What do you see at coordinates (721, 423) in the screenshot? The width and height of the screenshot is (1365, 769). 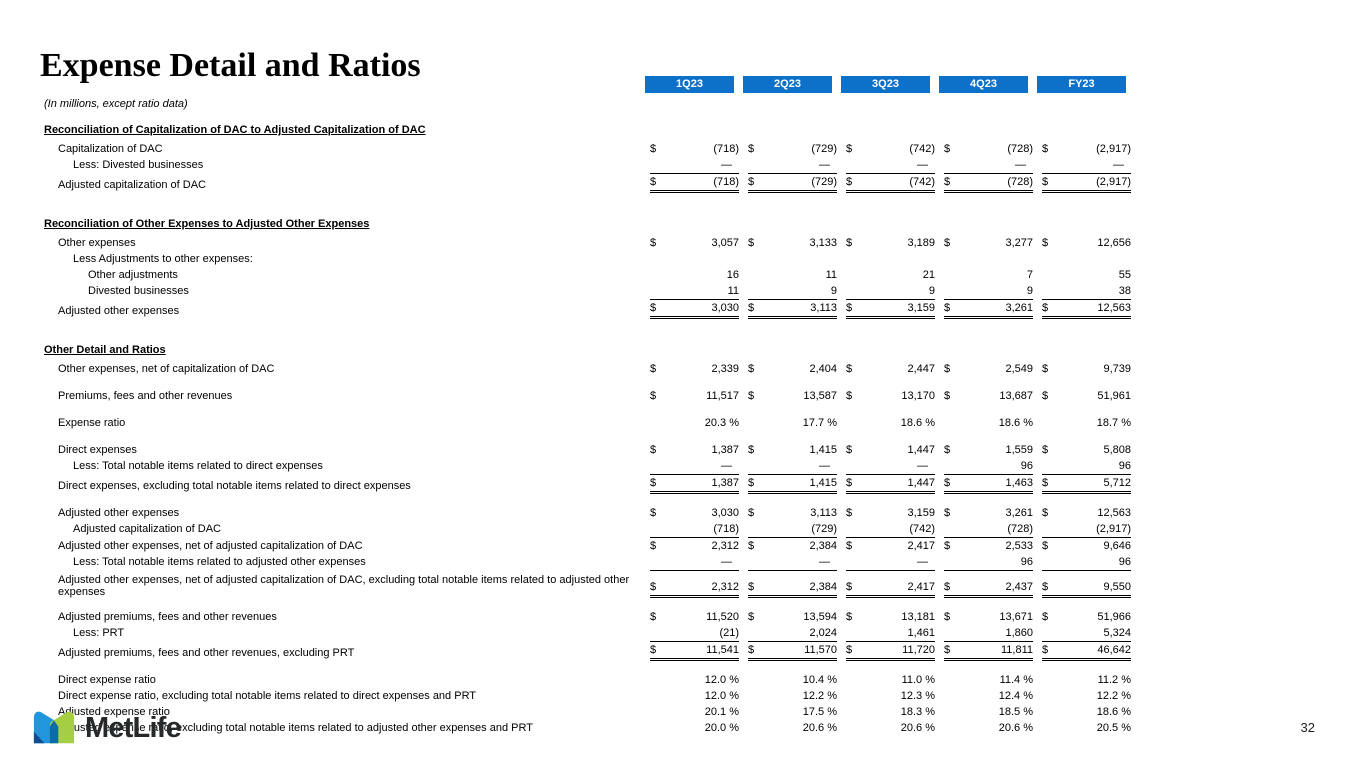 I see `cell-value: 20.3 %` at bounding box center [721, 423].